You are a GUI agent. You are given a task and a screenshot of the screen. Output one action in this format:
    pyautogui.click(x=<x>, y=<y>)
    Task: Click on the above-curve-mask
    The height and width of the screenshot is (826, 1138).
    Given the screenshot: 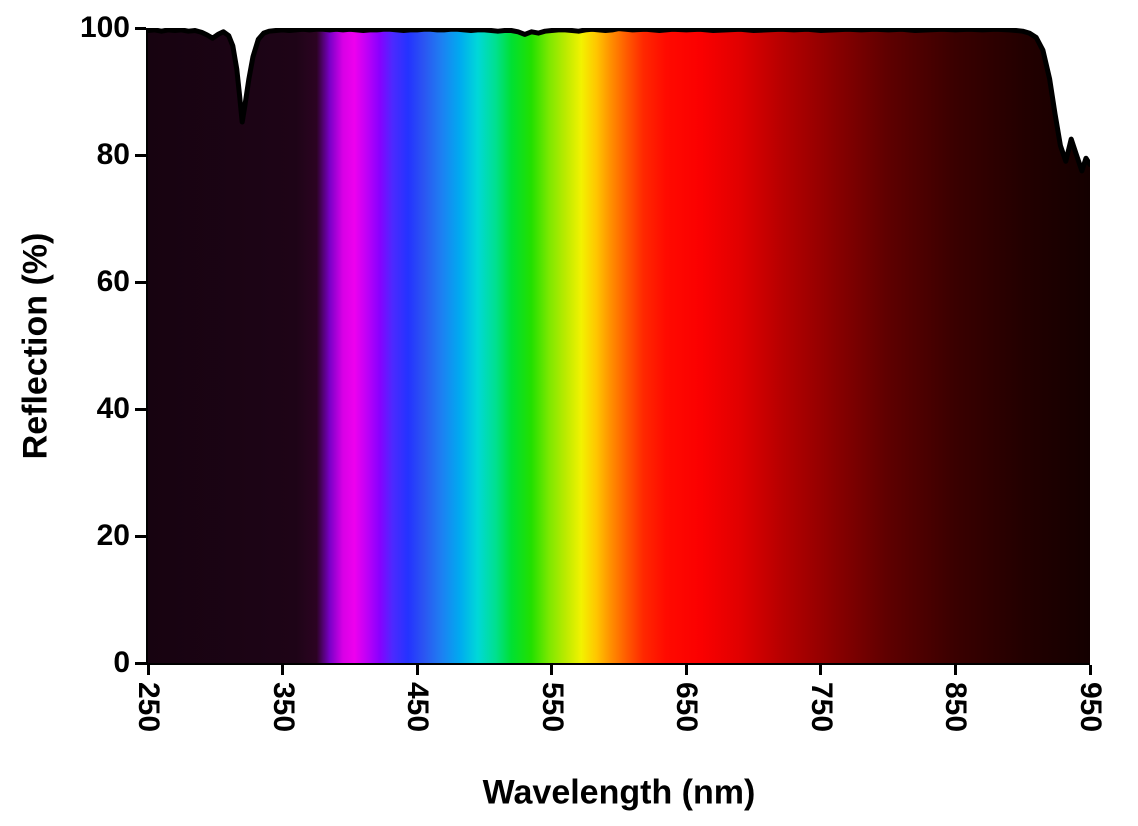 What is the action you would take?
    pyautogui.click(x=619, y=99)
    